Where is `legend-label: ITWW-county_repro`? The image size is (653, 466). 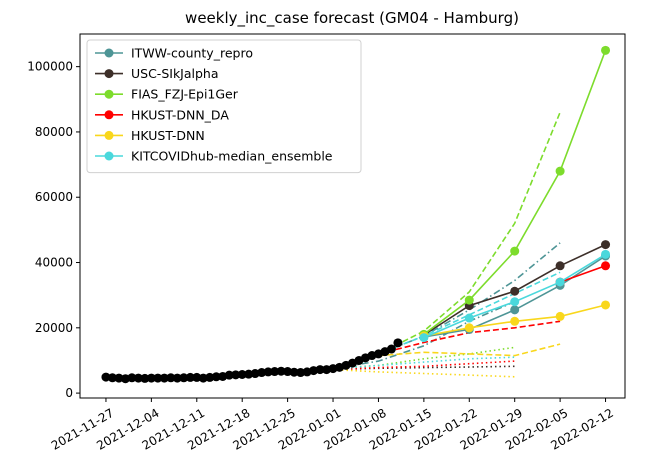 legend-label: ITWW-county_repro is located at coordinates (192, 53).